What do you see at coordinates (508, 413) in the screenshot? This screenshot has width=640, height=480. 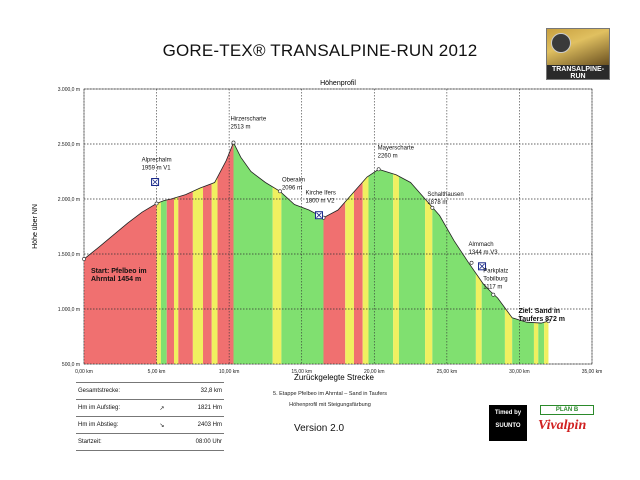 I see `timed-by-label: Timed by` at bounding box center [508, 413].